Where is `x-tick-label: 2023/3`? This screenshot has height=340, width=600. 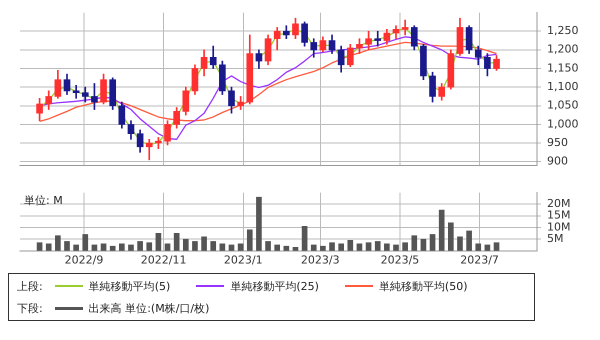
x-tick-label: 2023/3 is located at coordinates (320, 259).